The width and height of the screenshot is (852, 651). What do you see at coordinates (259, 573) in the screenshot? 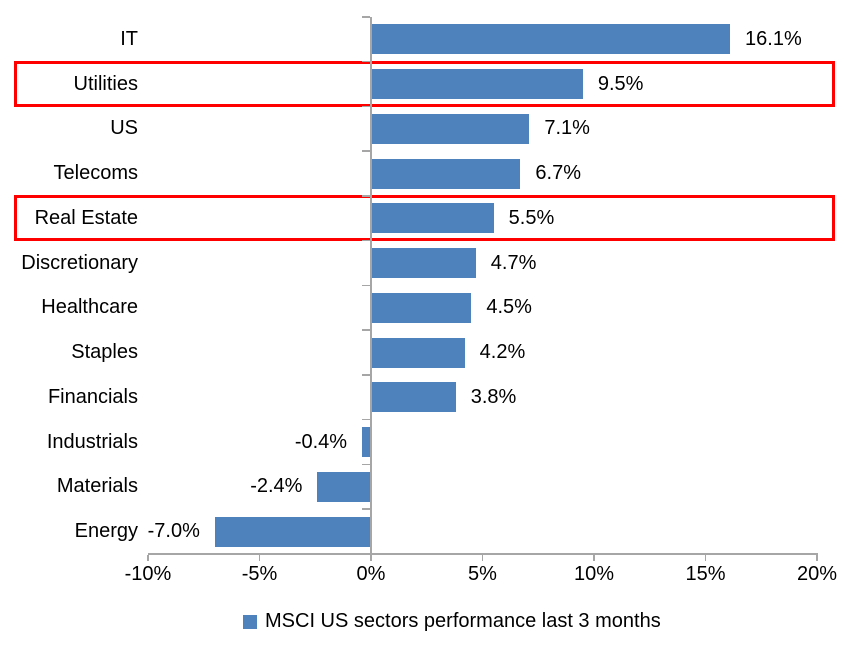
I see `x-tick-label: -5%` at bounding box center [259, 573].